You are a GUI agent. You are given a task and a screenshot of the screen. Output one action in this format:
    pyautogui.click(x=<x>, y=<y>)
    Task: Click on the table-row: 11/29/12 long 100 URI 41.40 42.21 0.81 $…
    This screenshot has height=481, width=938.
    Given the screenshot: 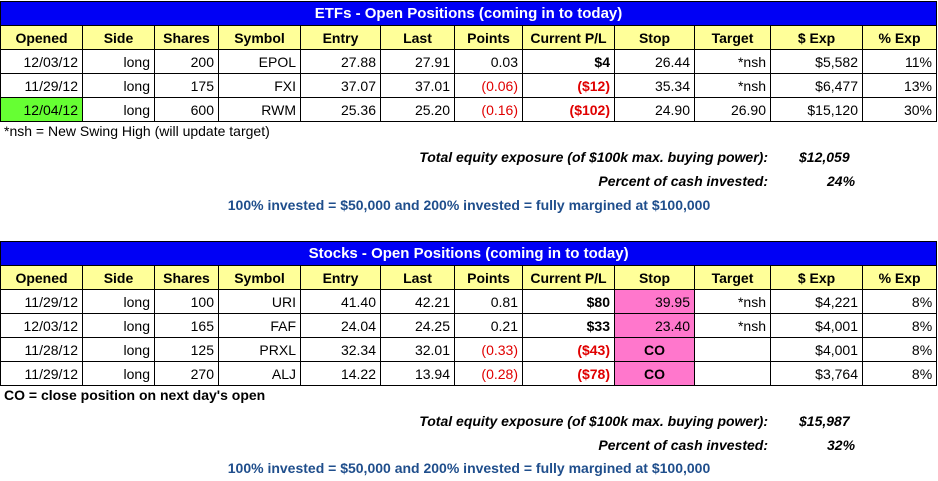 What is the action you would take?
    pyautogui.click(x=469, y=301)
    